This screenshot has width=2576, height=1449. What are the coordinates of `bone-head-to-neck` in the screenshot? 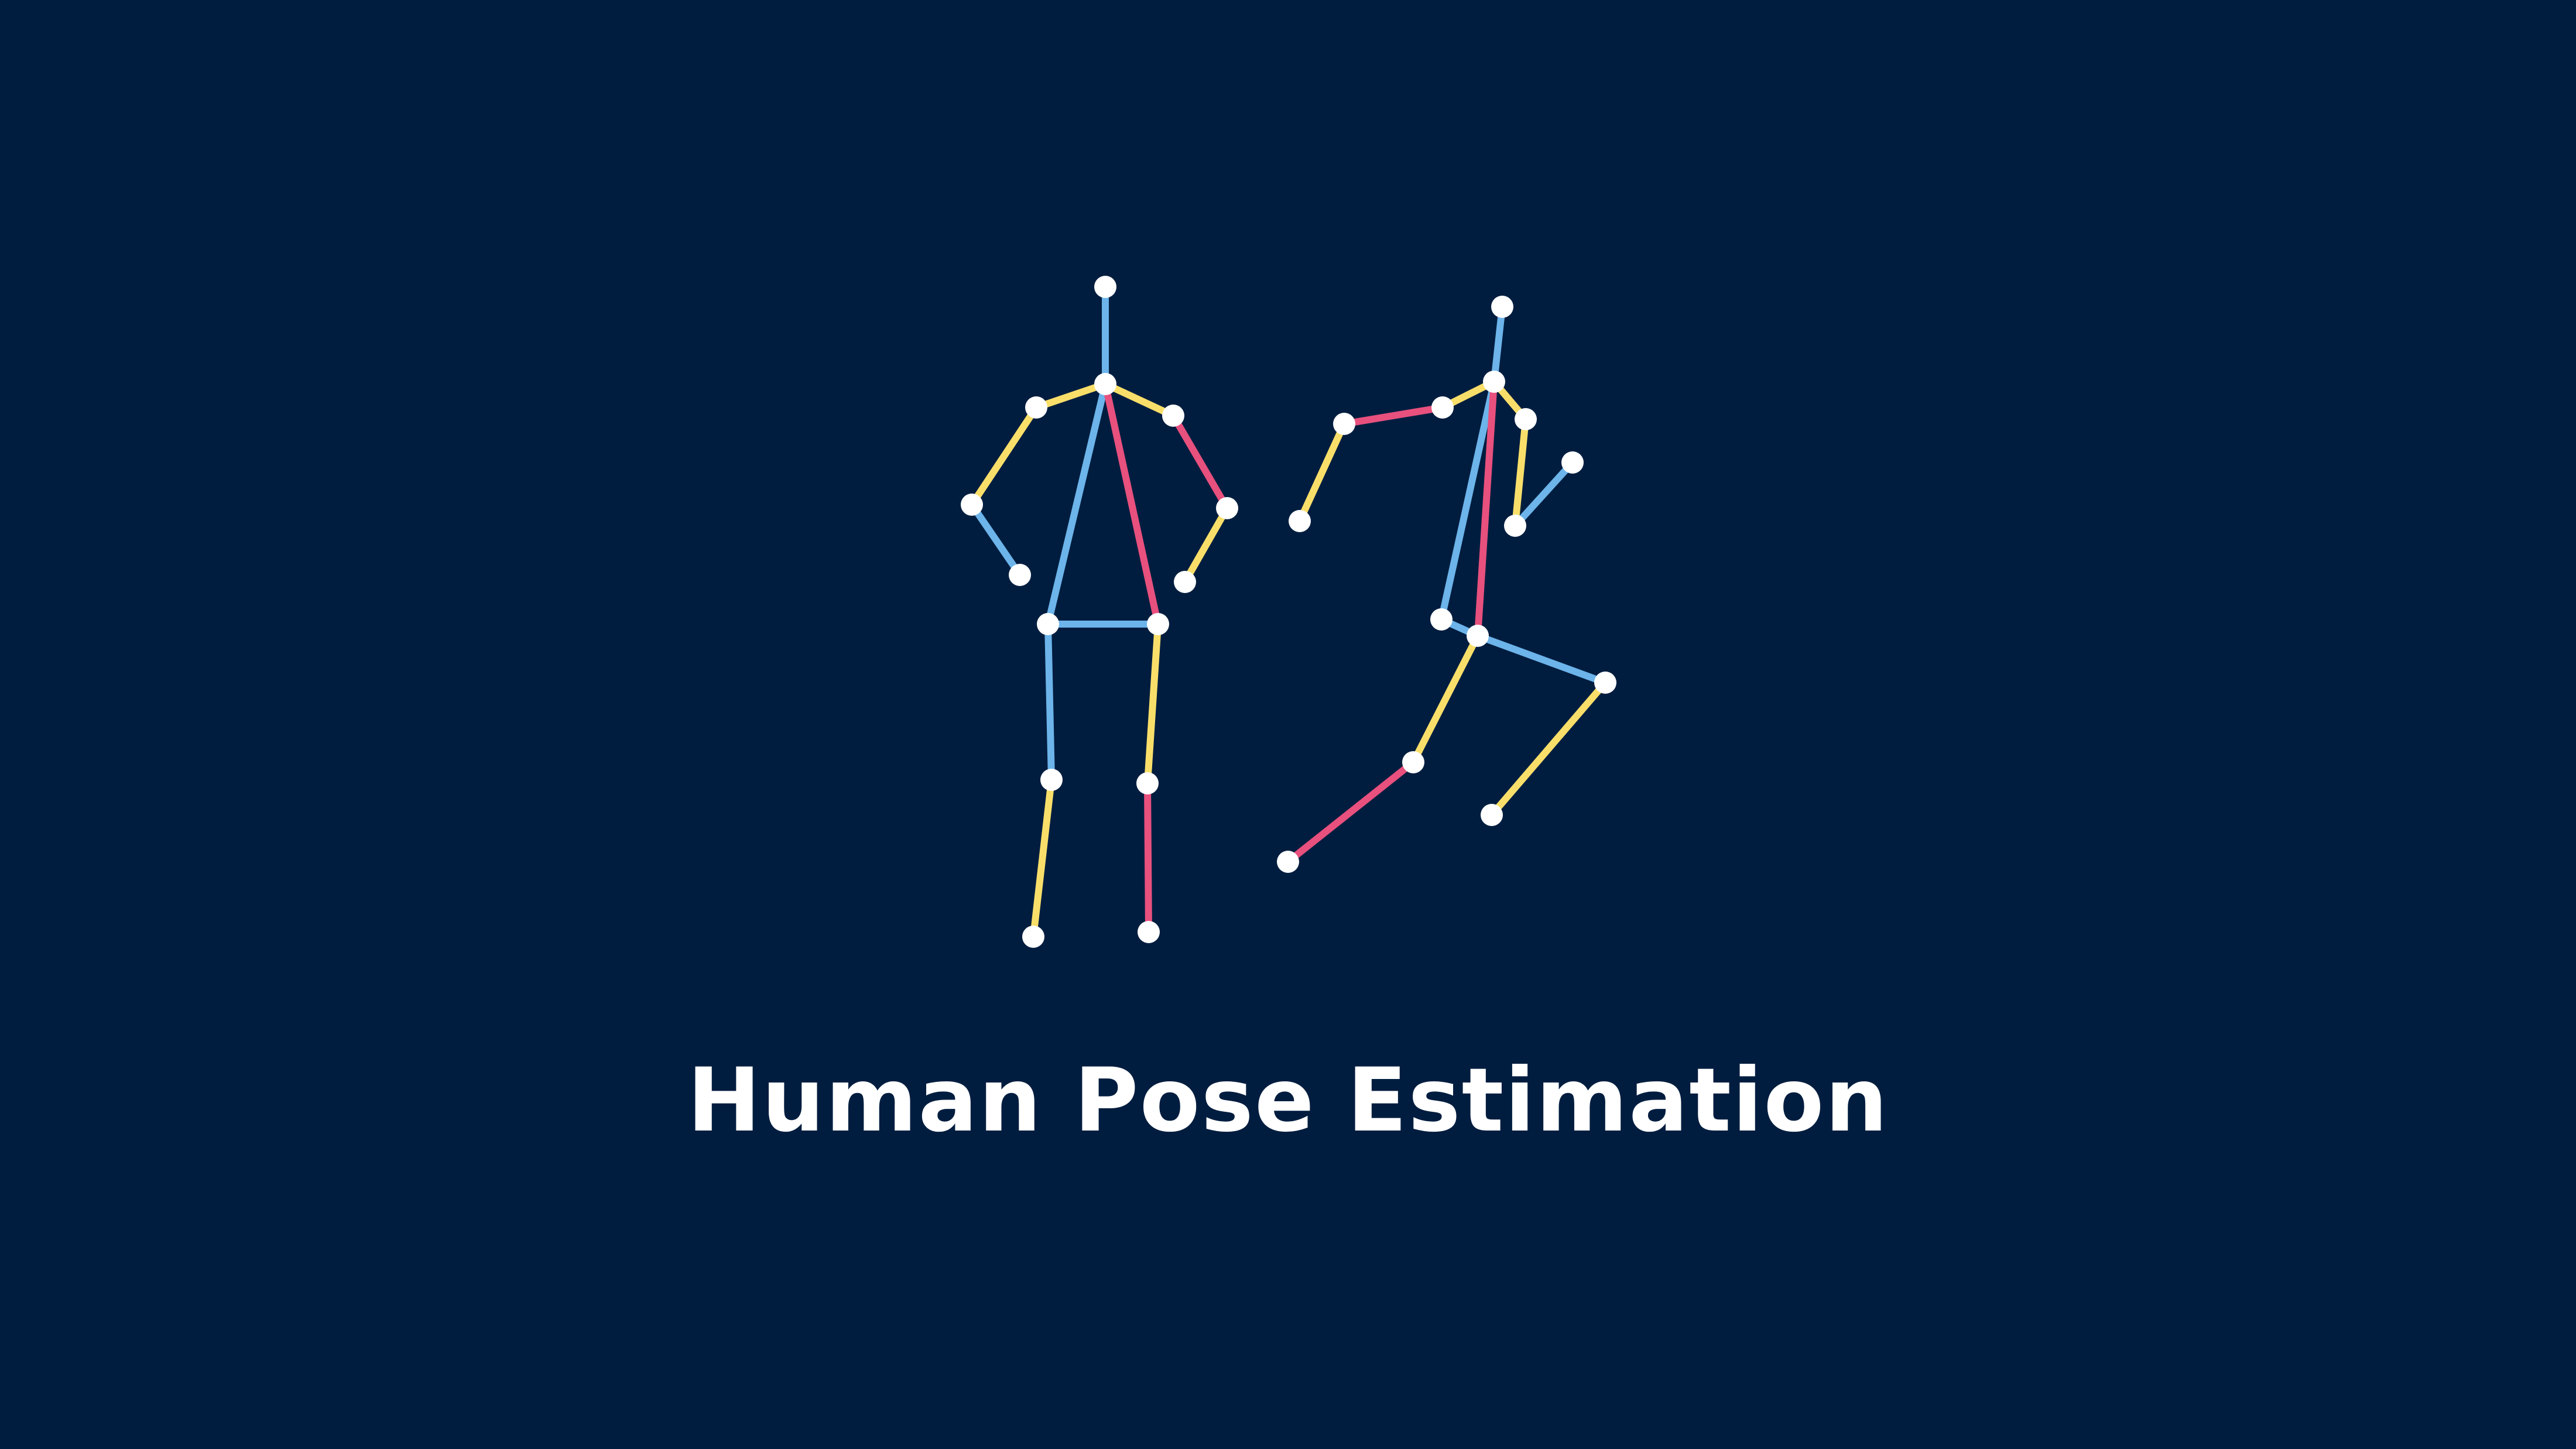 It's located at (1498, 344).